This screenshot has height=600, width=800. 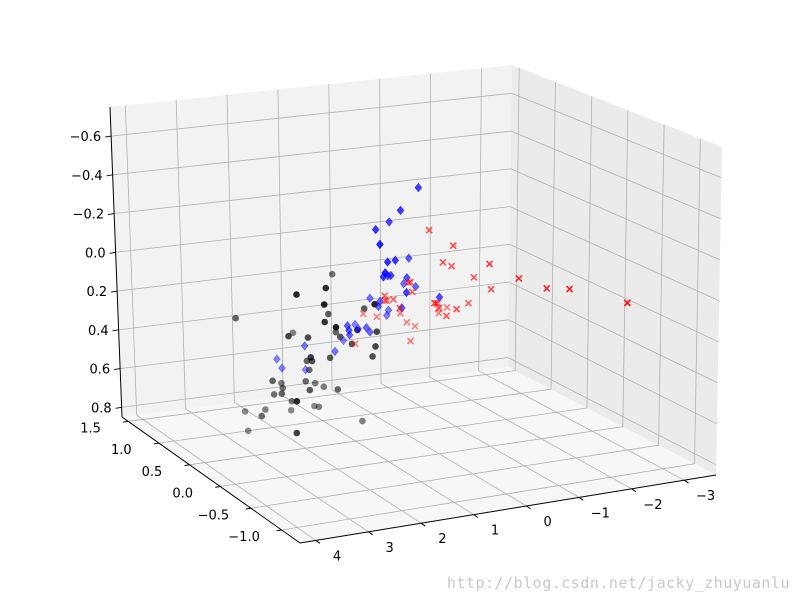 What do you see at coordinates (98, 331) in the screenshot?
I see `z-tick-label: 0.4` at bounding box center [98, 331].